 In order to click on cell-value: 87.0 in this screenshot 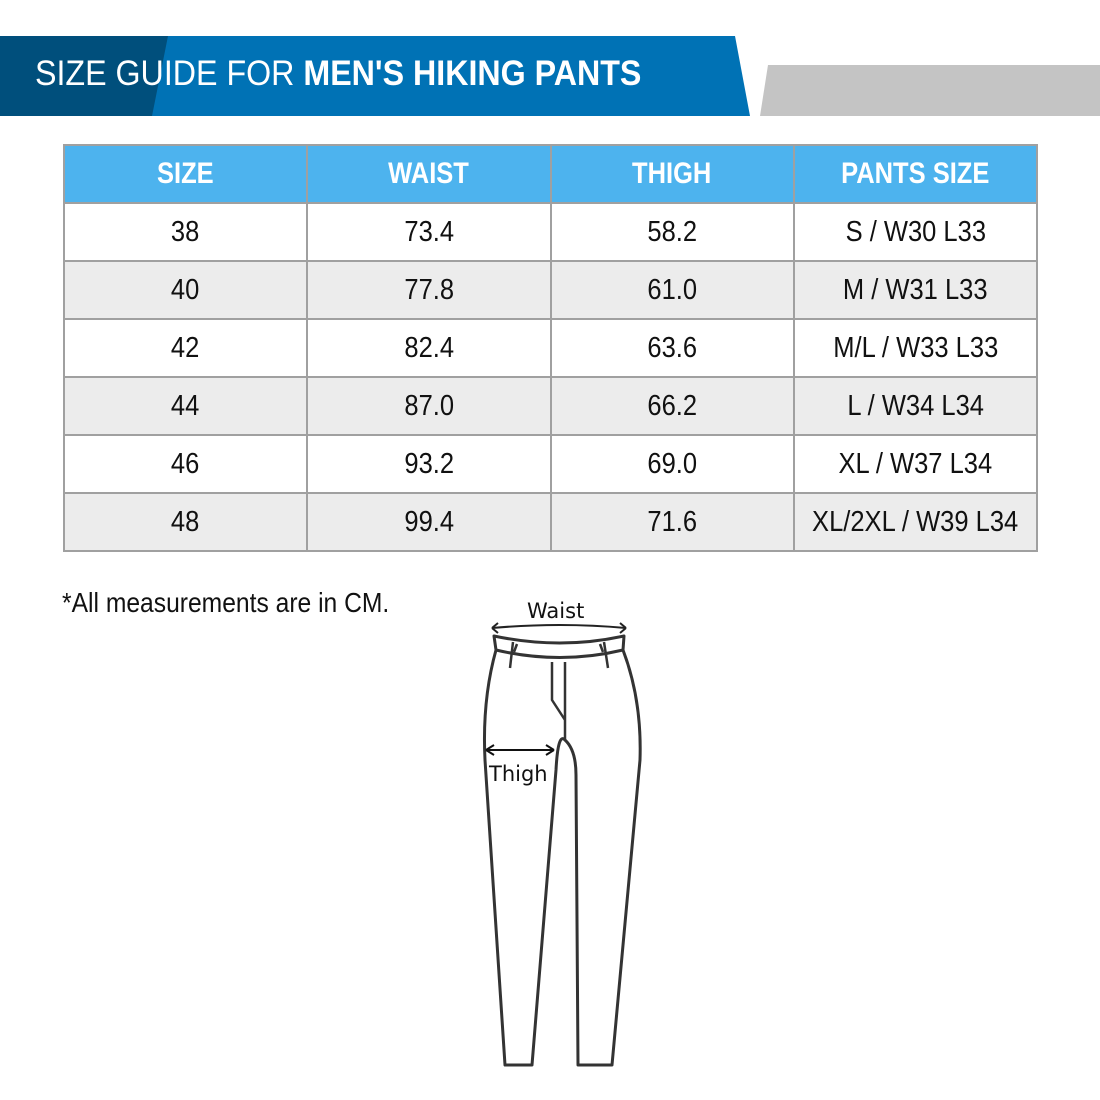, I will do `click(429, 405)`.